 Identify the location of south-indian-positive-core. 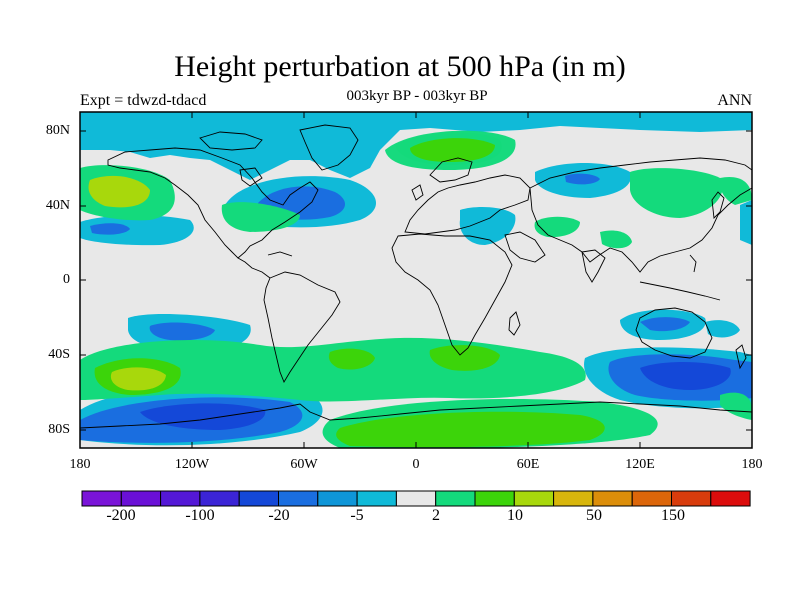
(464, 358).